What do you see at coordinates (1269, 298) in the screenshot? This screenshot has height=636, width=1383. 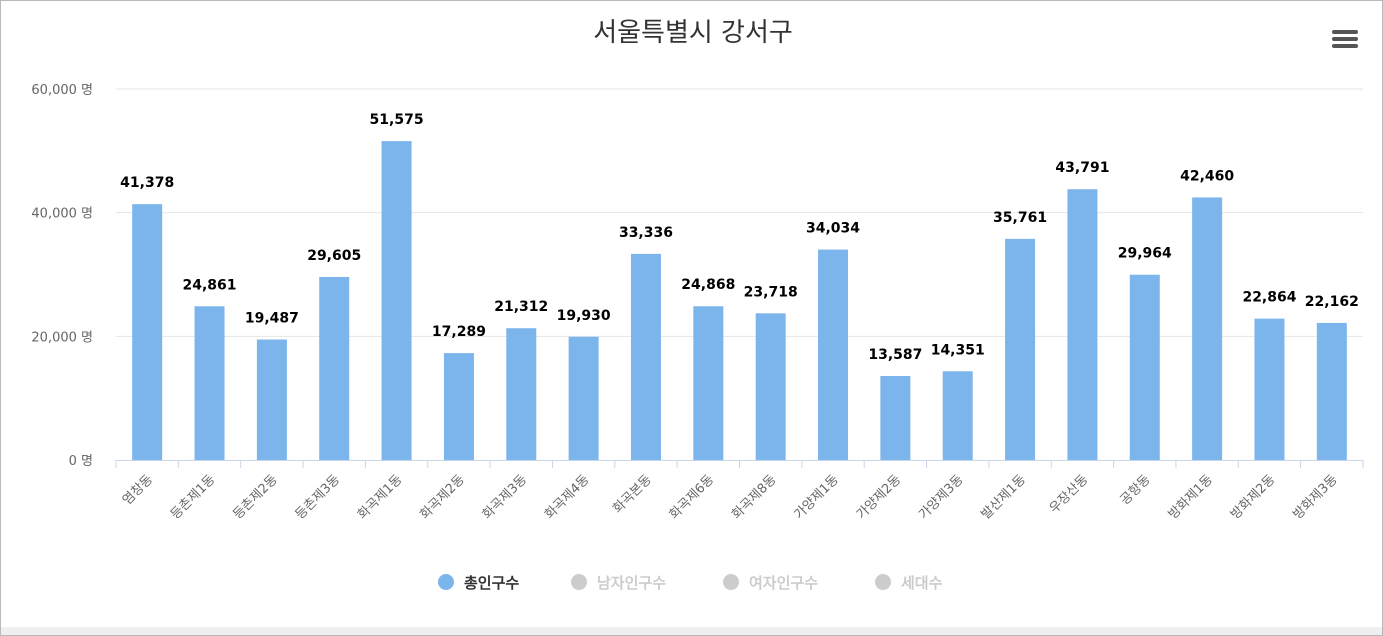 I see `data-label: 22,864` at bounding box center [1269, 298].